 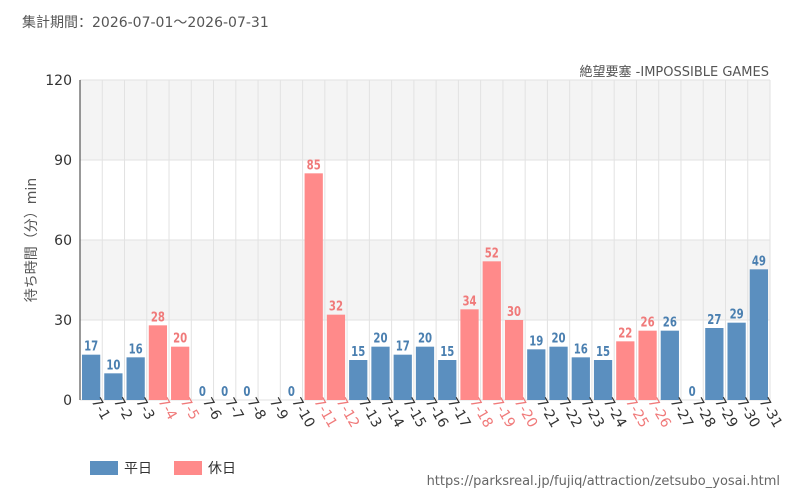 What do you see at coordinates (63, 321) in the screenshot?
I see `y-tick-label: 30` at bounding box center [63, 321].